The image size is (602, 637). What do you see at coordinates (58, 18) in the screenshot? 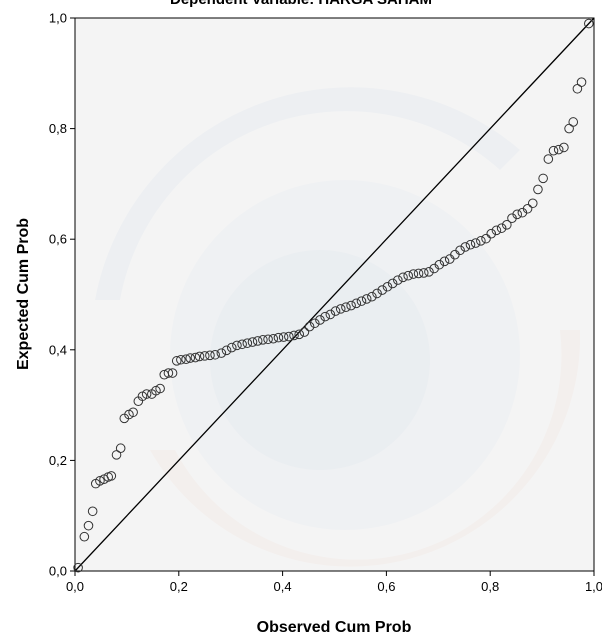
I see `y-tick-label: 1,0` at bounding box center [58, 18].